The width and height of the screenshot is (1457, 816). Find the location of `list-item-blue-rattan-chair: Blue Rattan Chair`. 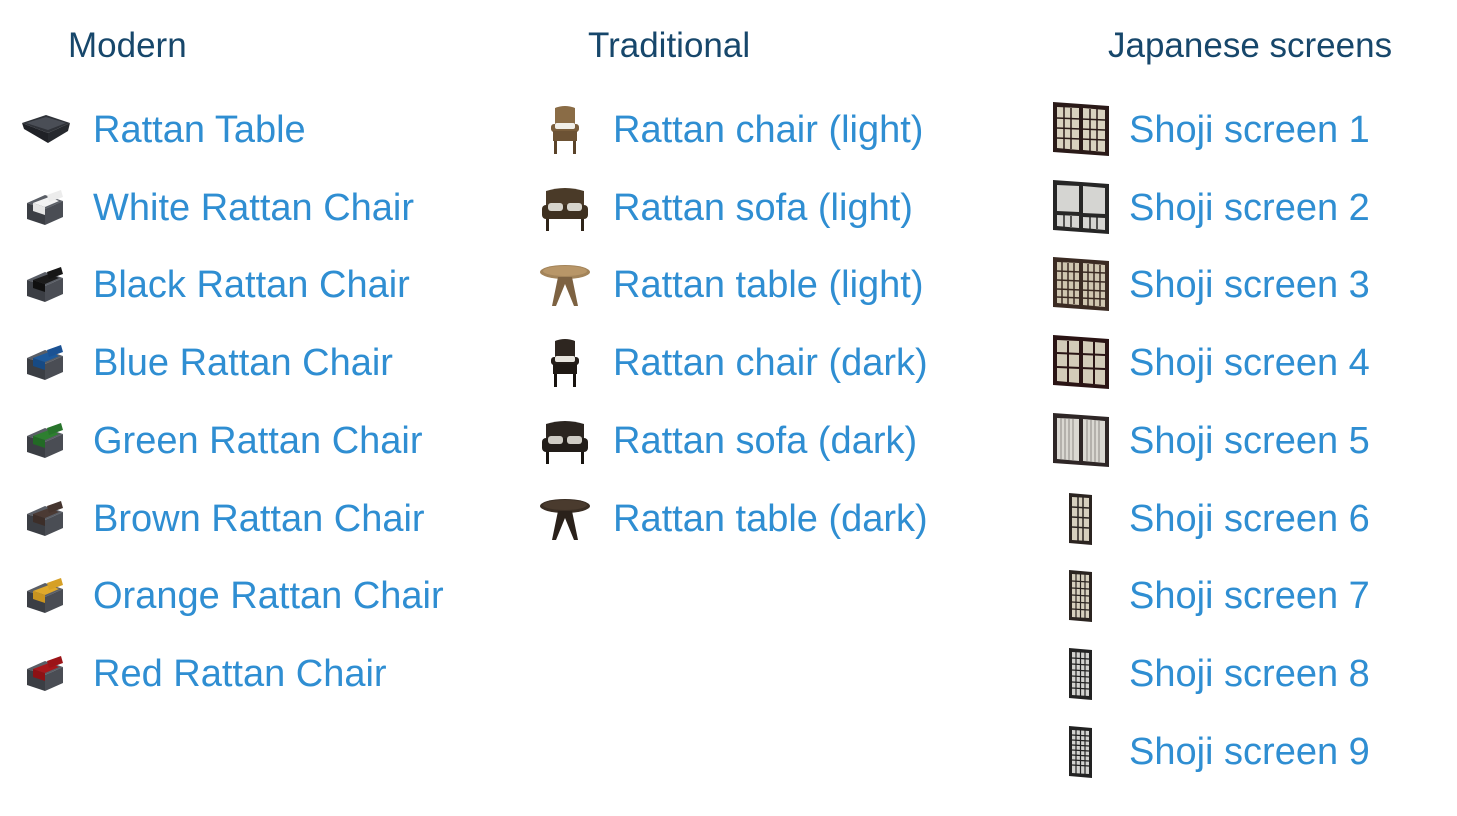

list-item-blue-rattan-chair: Blue Rattan Chair is located at coordinates (203, 363).